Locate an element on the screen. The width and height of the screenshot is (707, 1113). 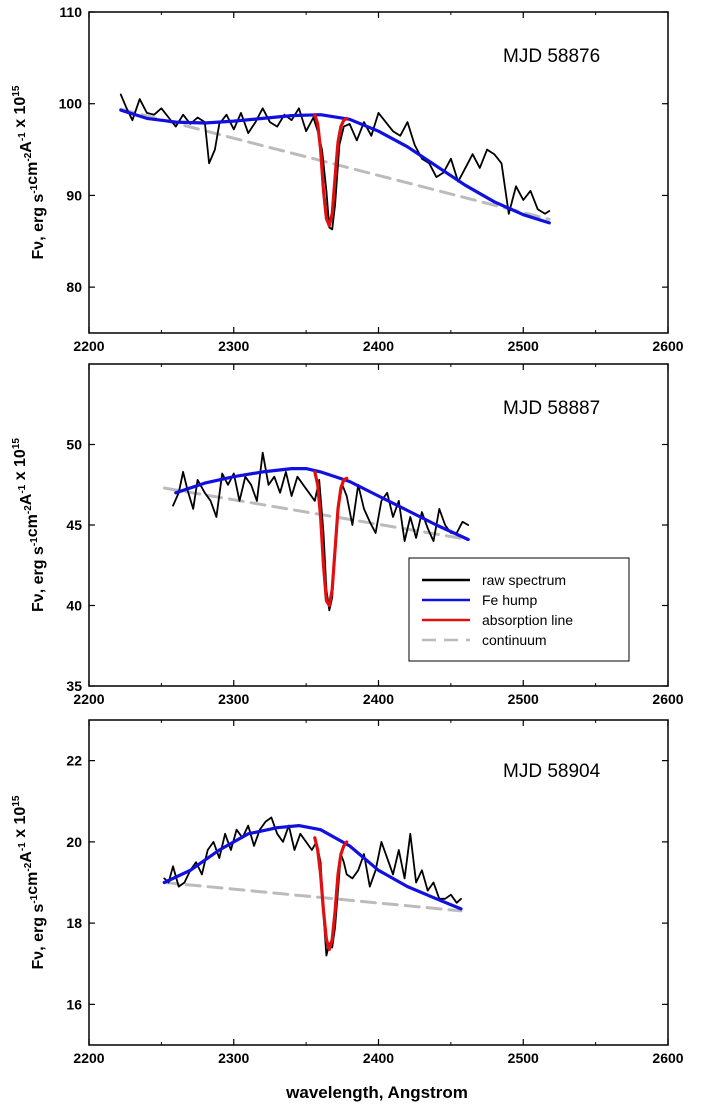
x-axis-label: wavelength, Angstrom is located at coordinates (376, 1092).